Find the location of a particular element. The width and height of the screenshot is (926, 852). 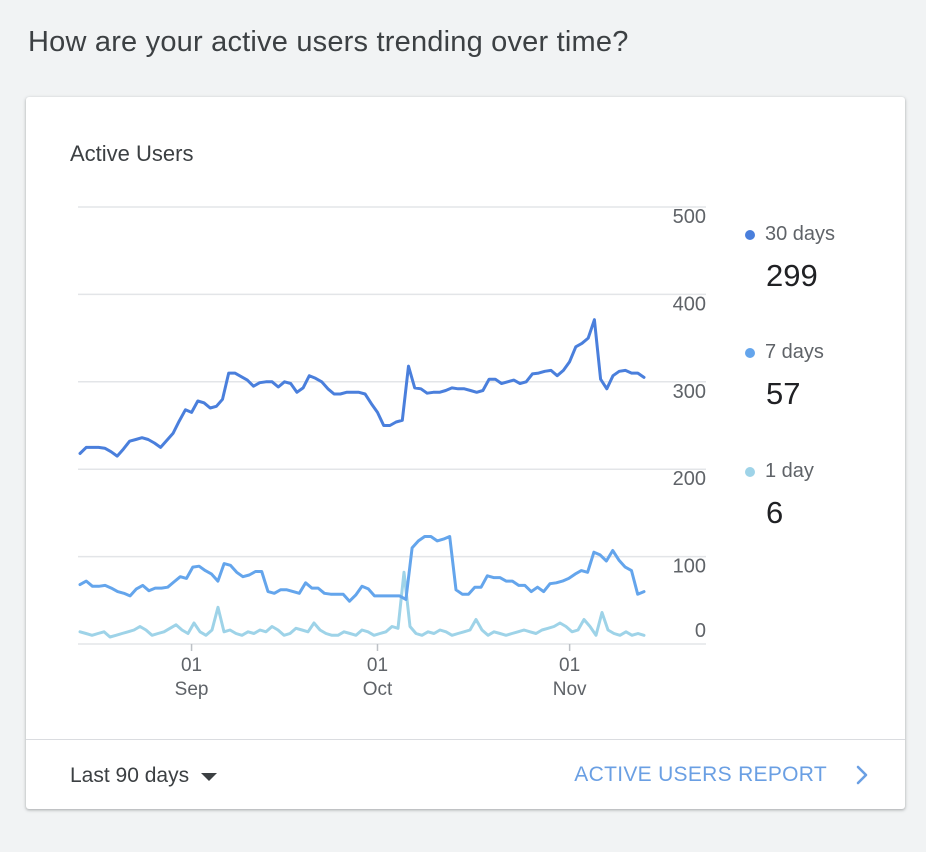

legend-item-30-days: 30 days 299 is located at coordinates (790, 258).